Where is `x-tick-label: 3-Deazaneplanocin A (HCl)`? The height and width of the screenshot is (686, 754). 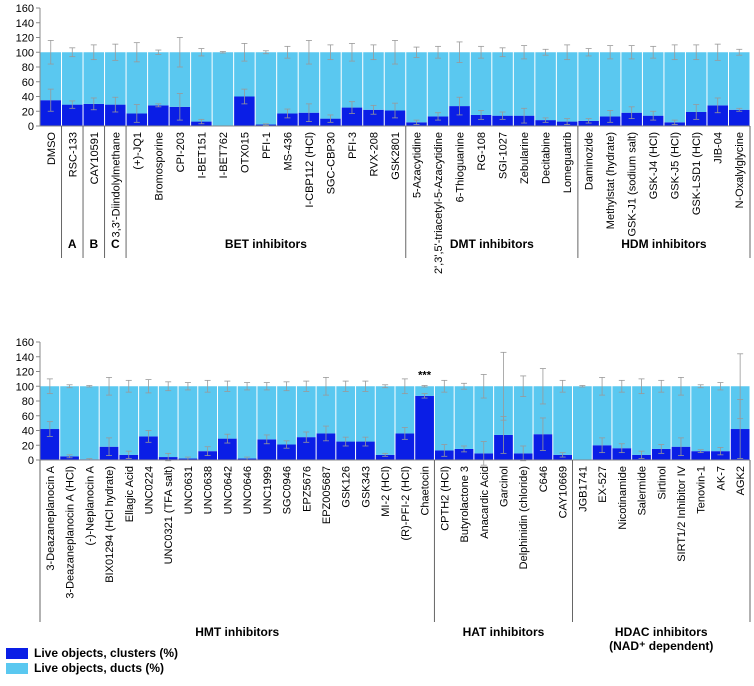
x-tick-label: 3-Deazaneplanocin A (HCl) is located at coordinates (71, 532).